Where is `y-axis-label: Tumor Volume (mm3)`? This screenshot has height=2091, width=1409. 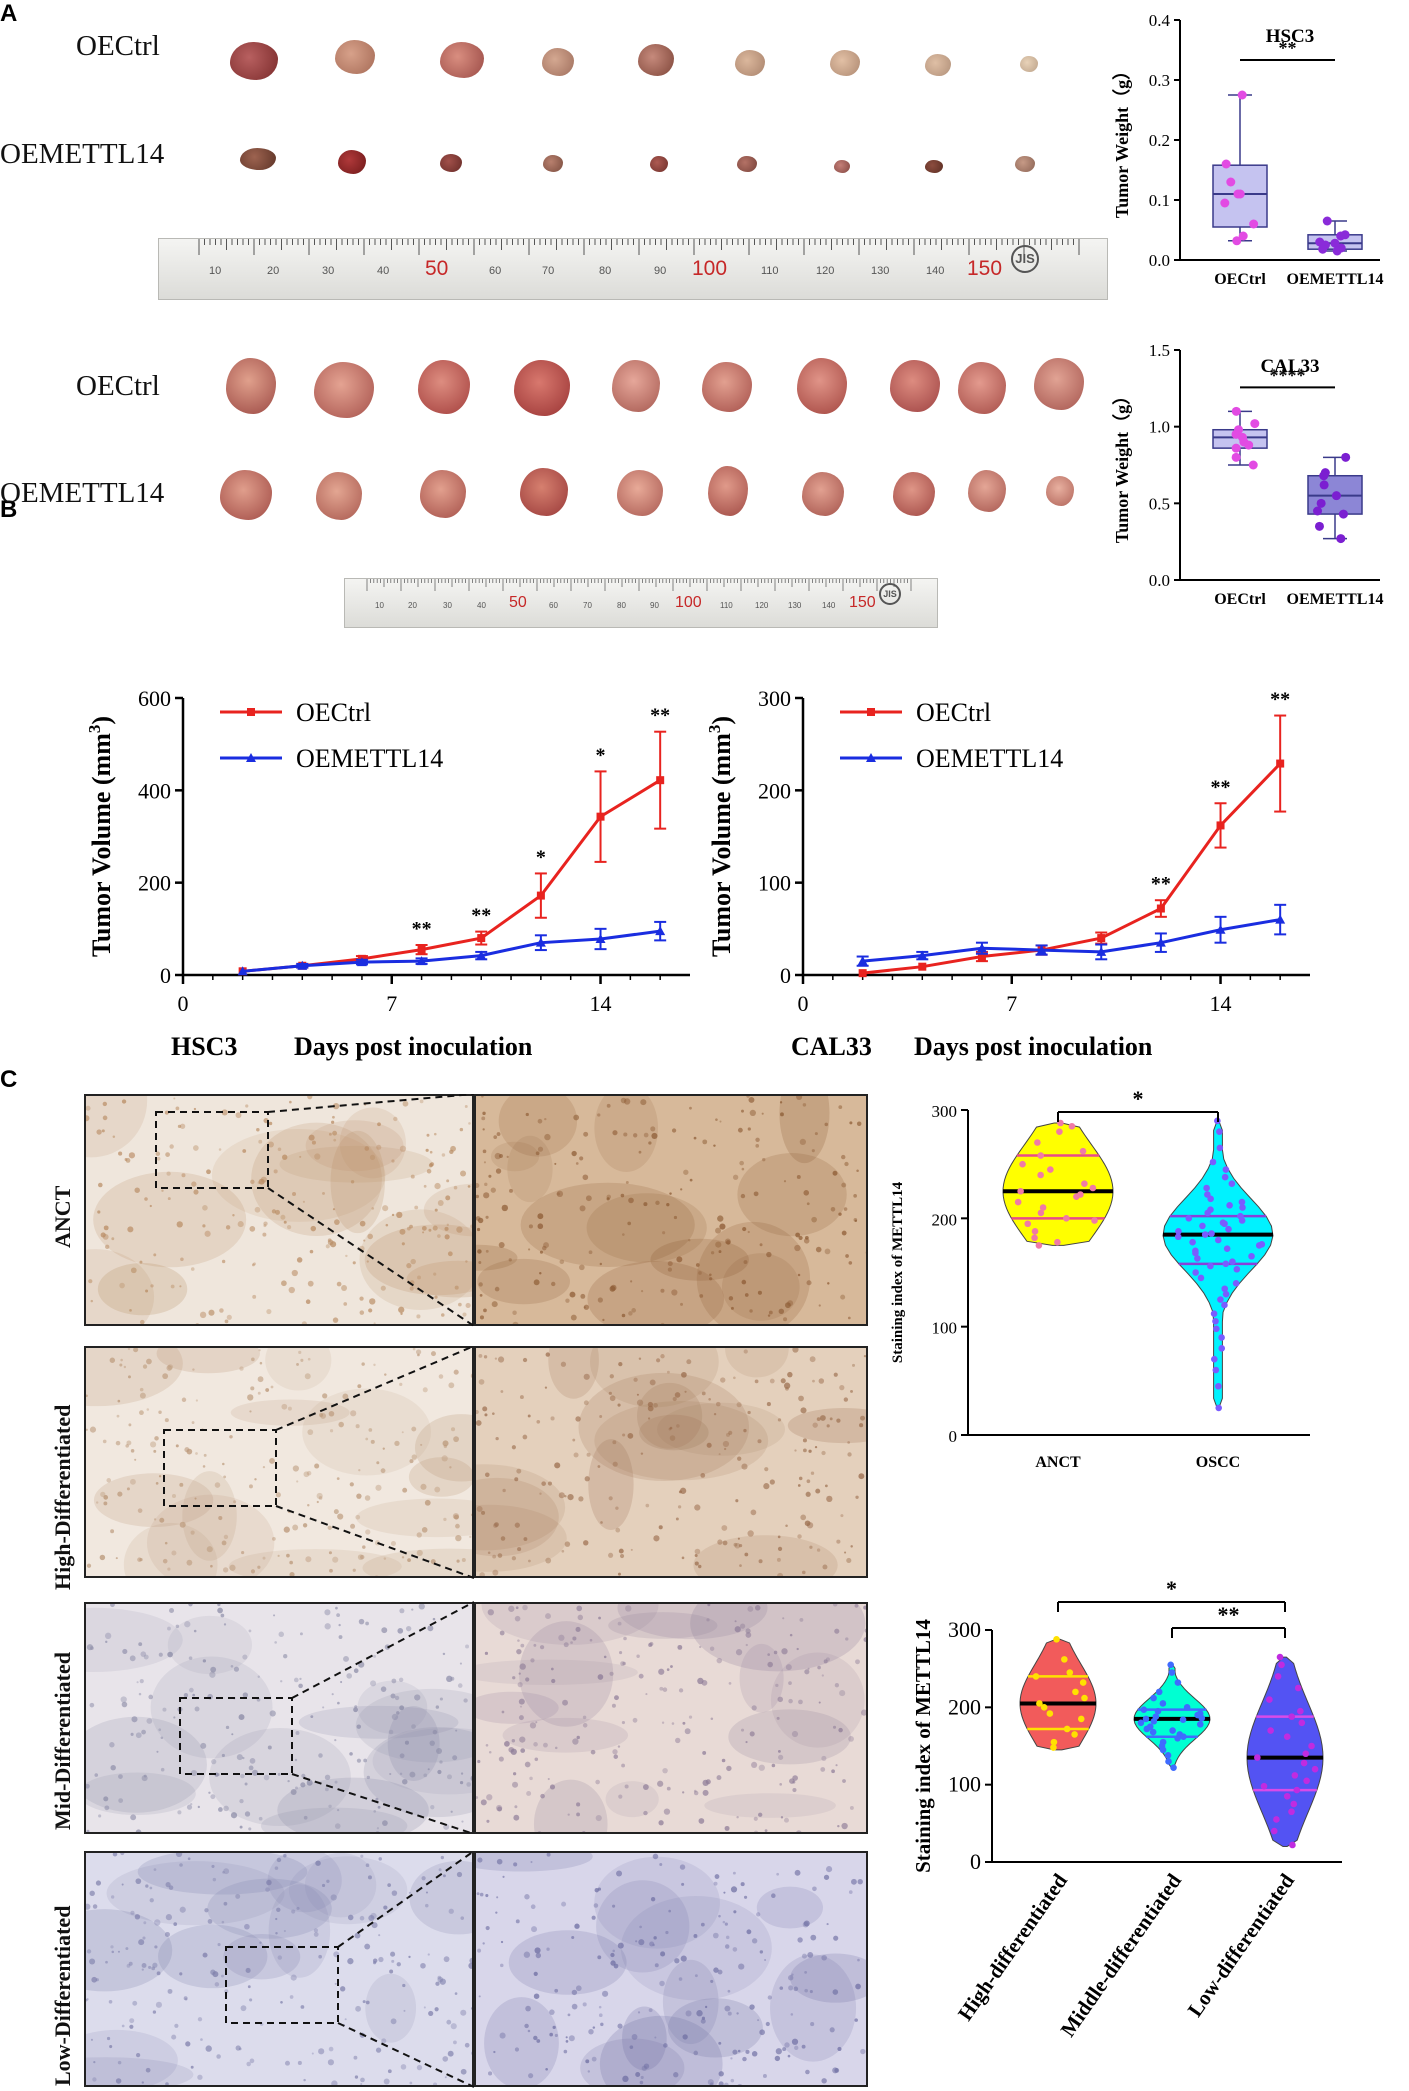
y-axis-label: Tumor Volume (mm3) is located at coordinates (100, 836).